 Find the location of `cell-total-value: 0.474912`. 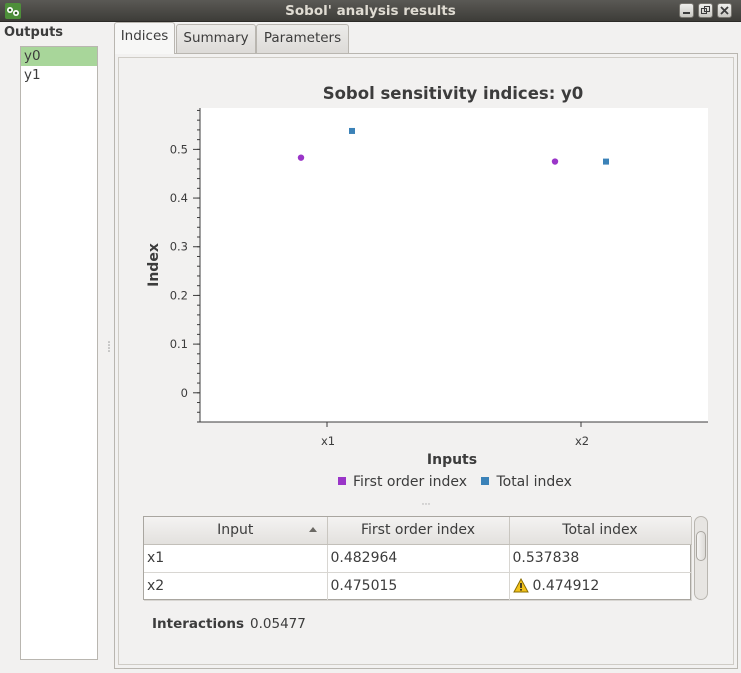

cell-total-value: 0.474912 is located at coordinates (566, 586).